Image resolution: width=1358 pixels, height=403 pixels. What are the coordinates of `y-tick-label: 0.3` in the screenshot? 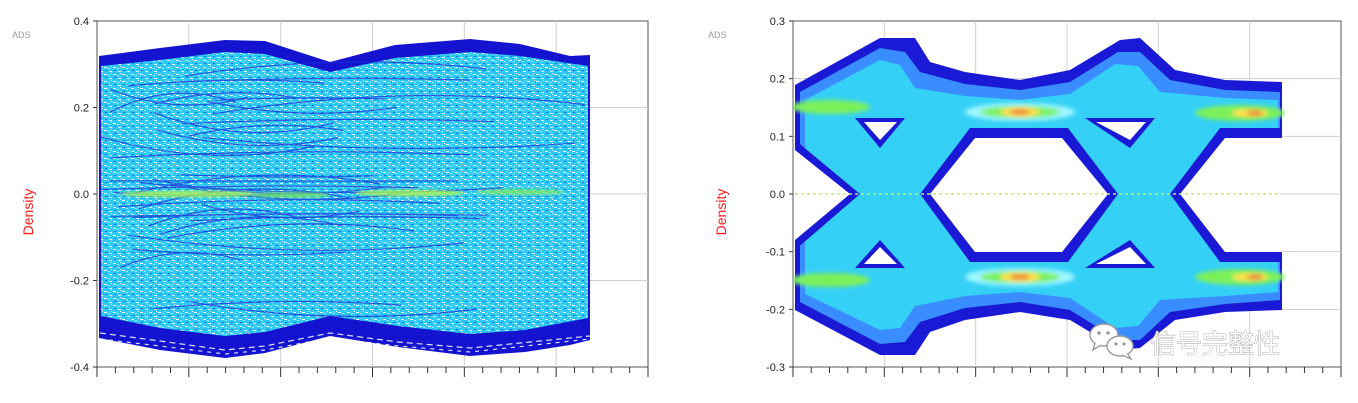 It's located at (777, 22).